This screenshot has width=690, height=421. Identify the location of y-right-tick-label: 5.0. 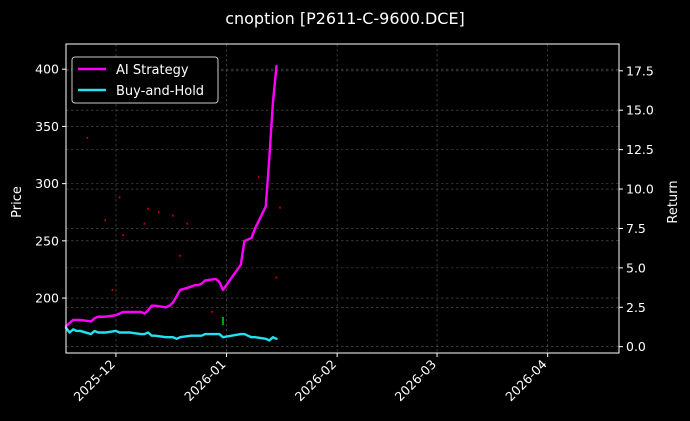
(636, 267).